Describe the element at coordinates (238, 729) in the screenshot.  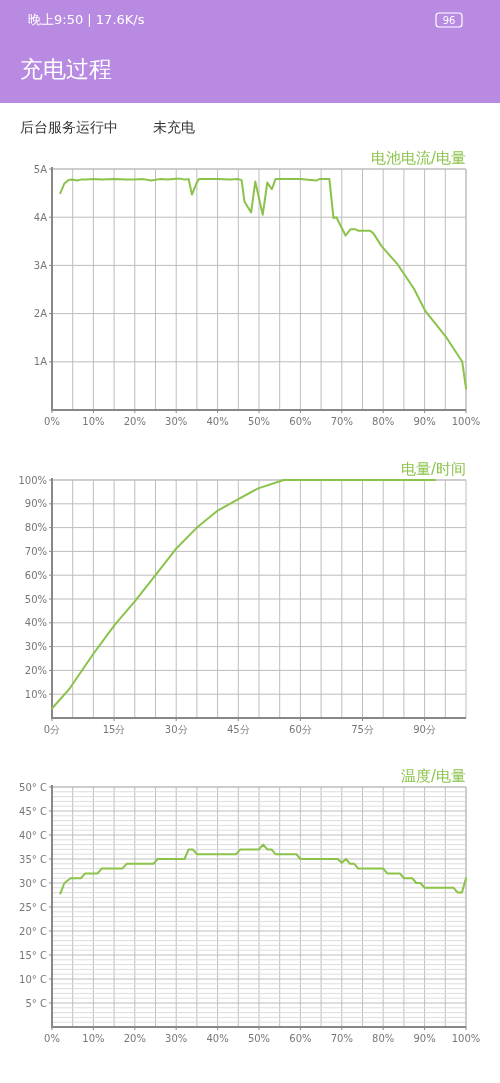
I see `x-tick-label: 45分` at that location.